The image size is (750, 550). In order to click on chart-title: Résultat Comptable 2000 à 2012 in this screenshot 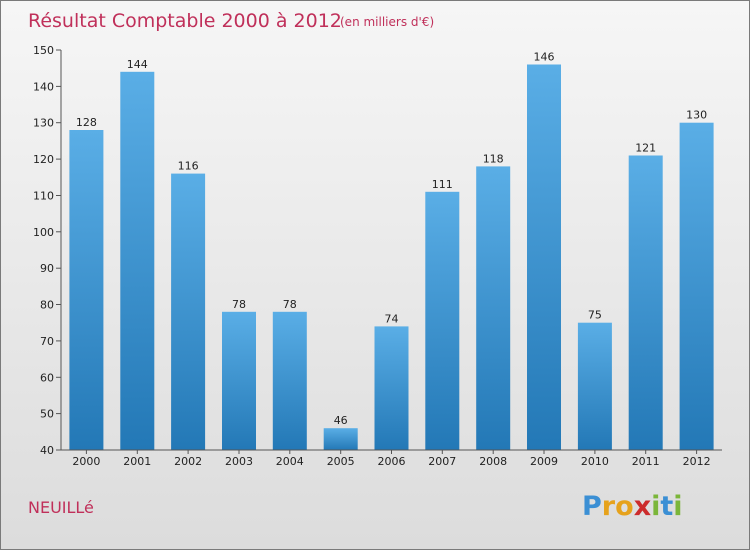, I will do `click(185, 21)`.